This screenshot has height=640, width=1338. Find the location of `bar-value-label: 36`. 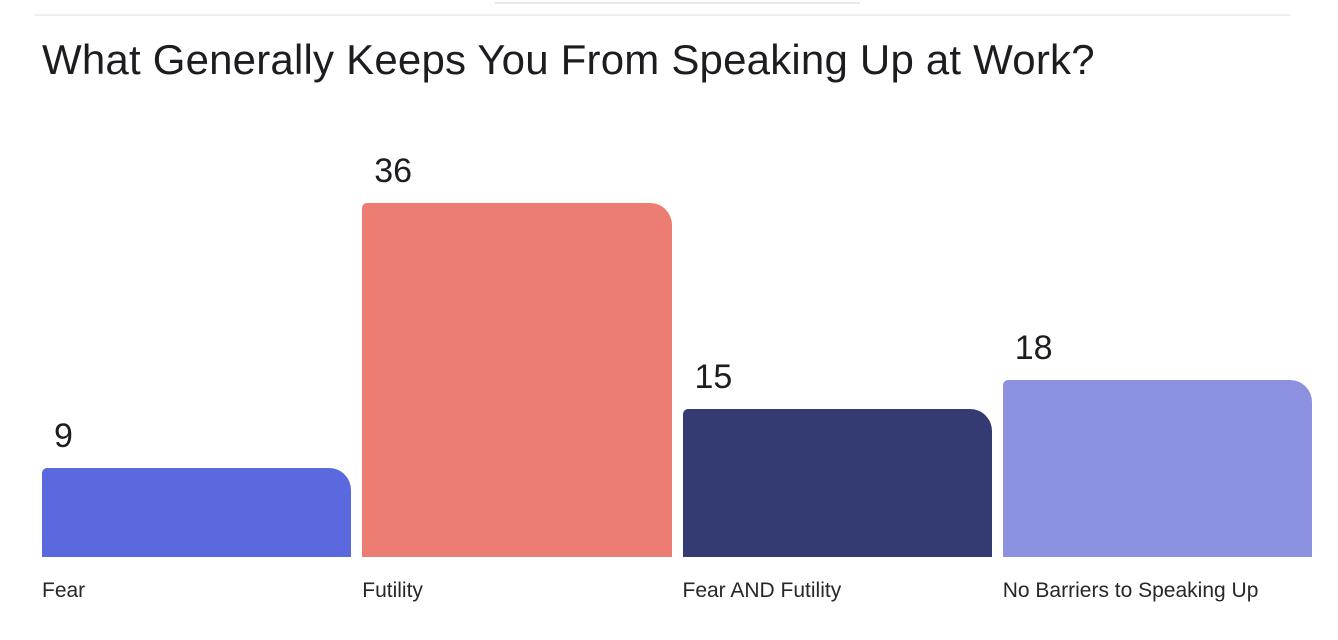

bar-value-label: 36 is located at coordinates (393, 171).